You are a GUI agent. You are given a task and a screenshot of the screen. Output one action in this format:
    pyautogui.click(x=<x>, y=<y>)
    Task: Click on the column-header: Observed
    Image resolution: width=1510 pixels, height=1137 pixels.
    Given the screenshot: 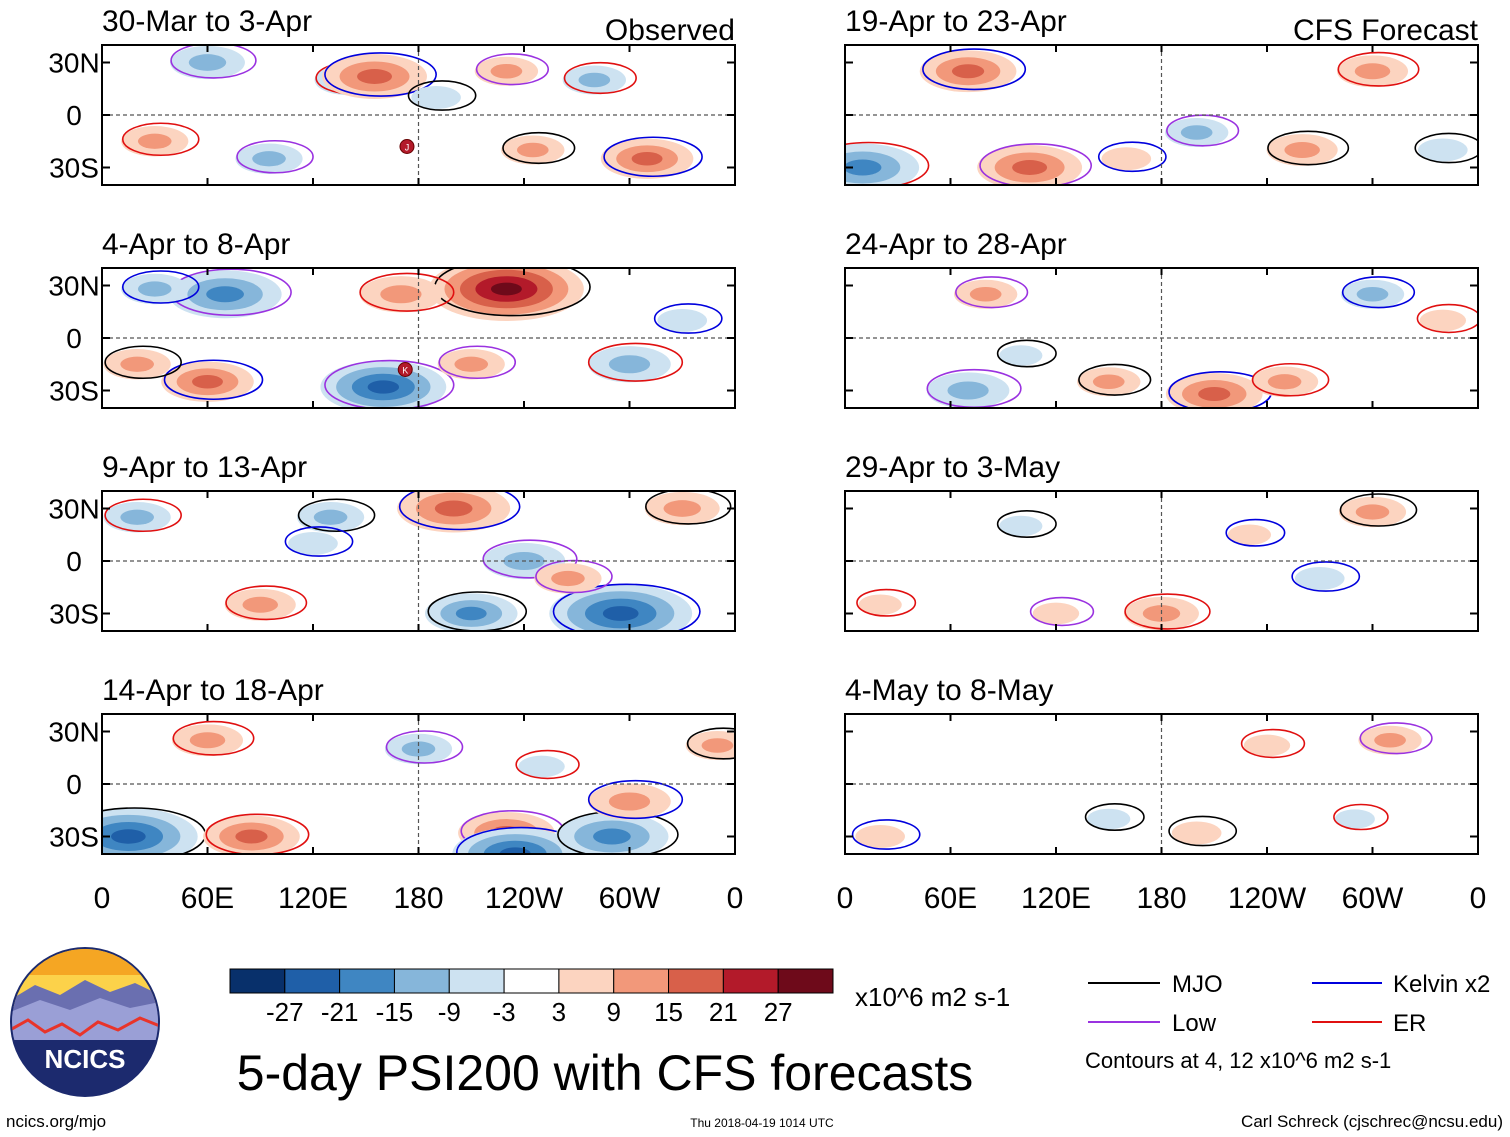 What is the action you would take?
    pyautogui.click(x=670, y=30)
    